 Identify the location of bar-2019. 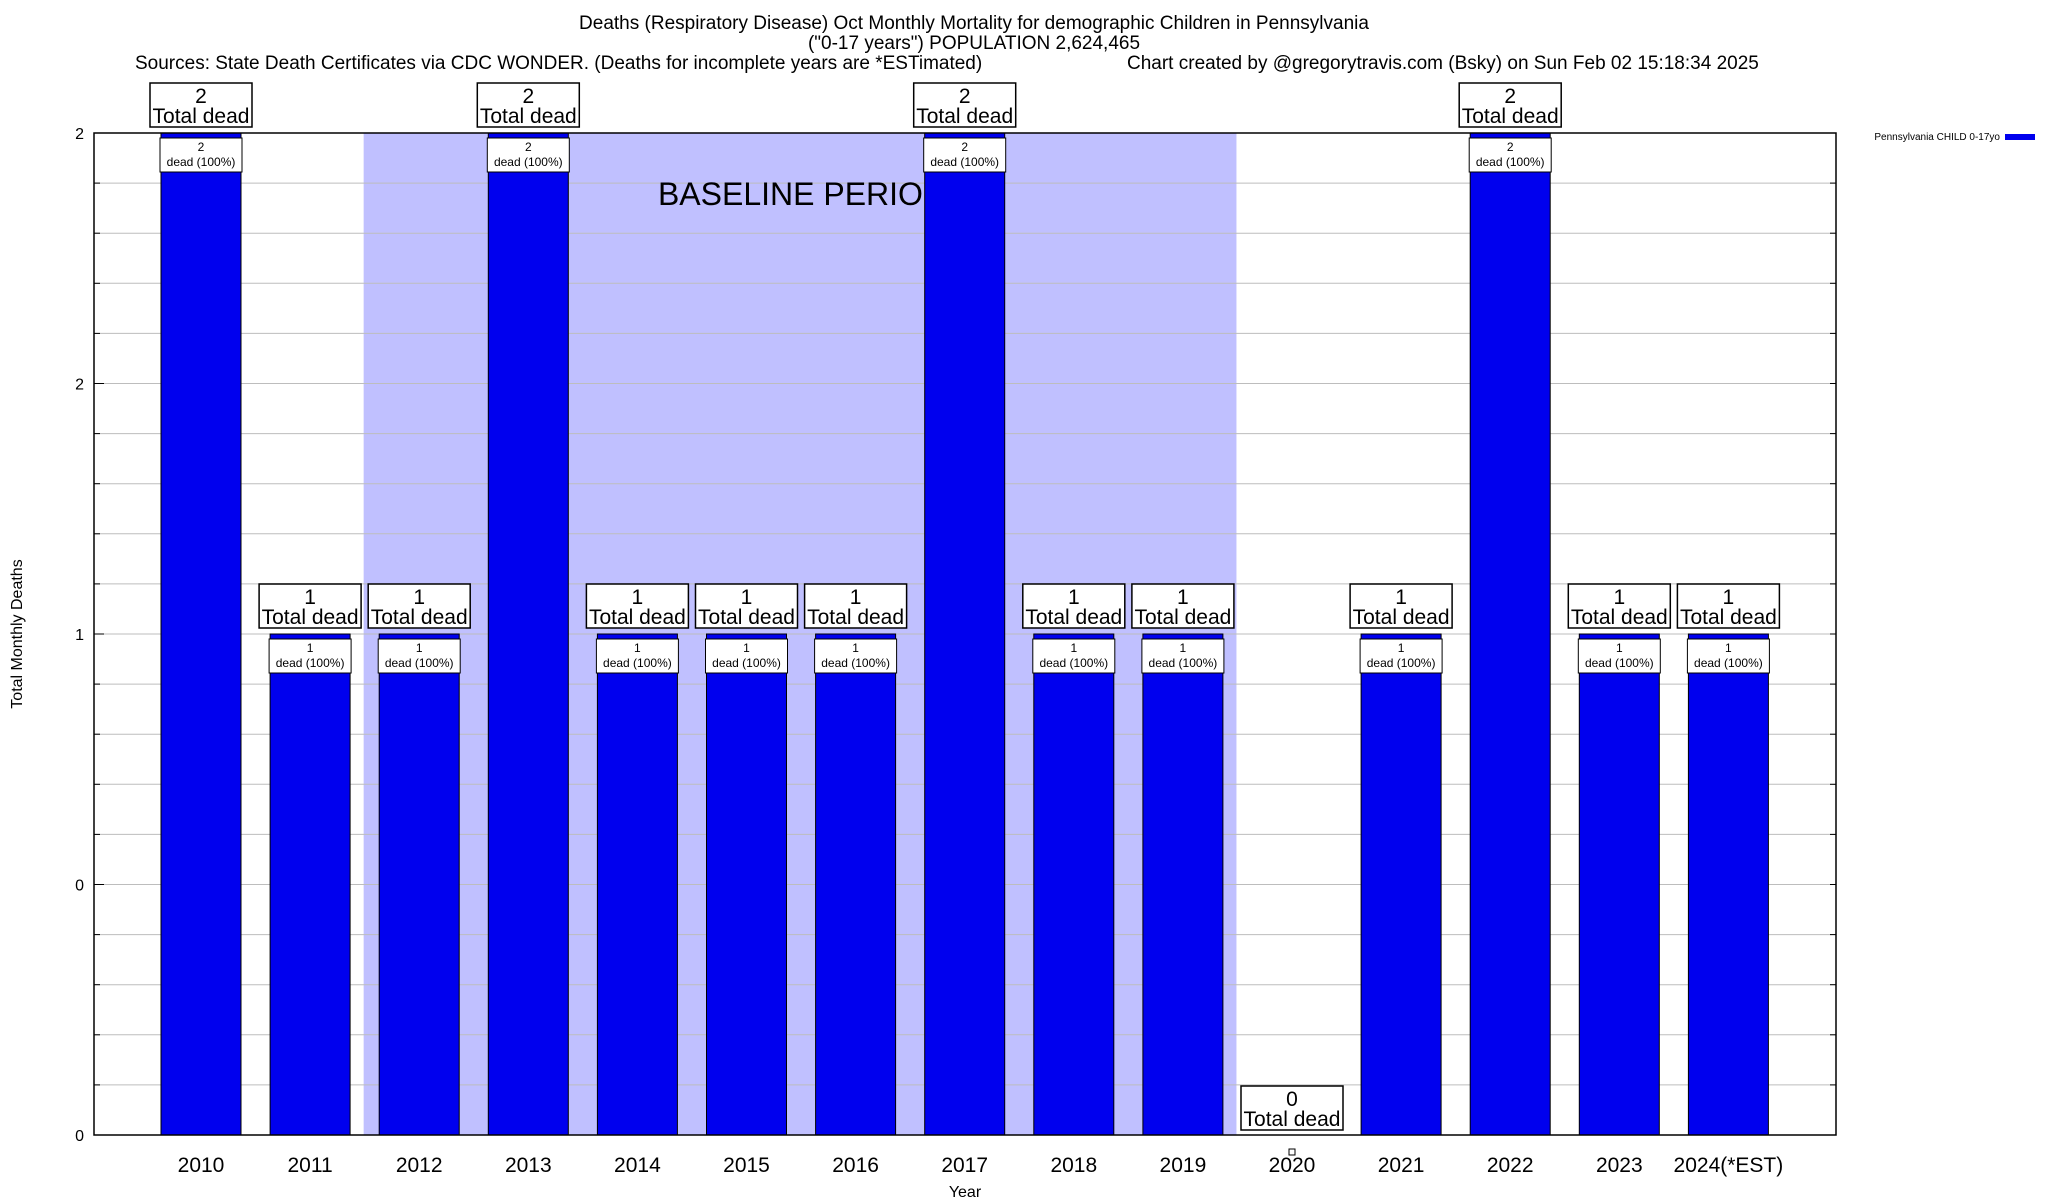
(1183, 884).